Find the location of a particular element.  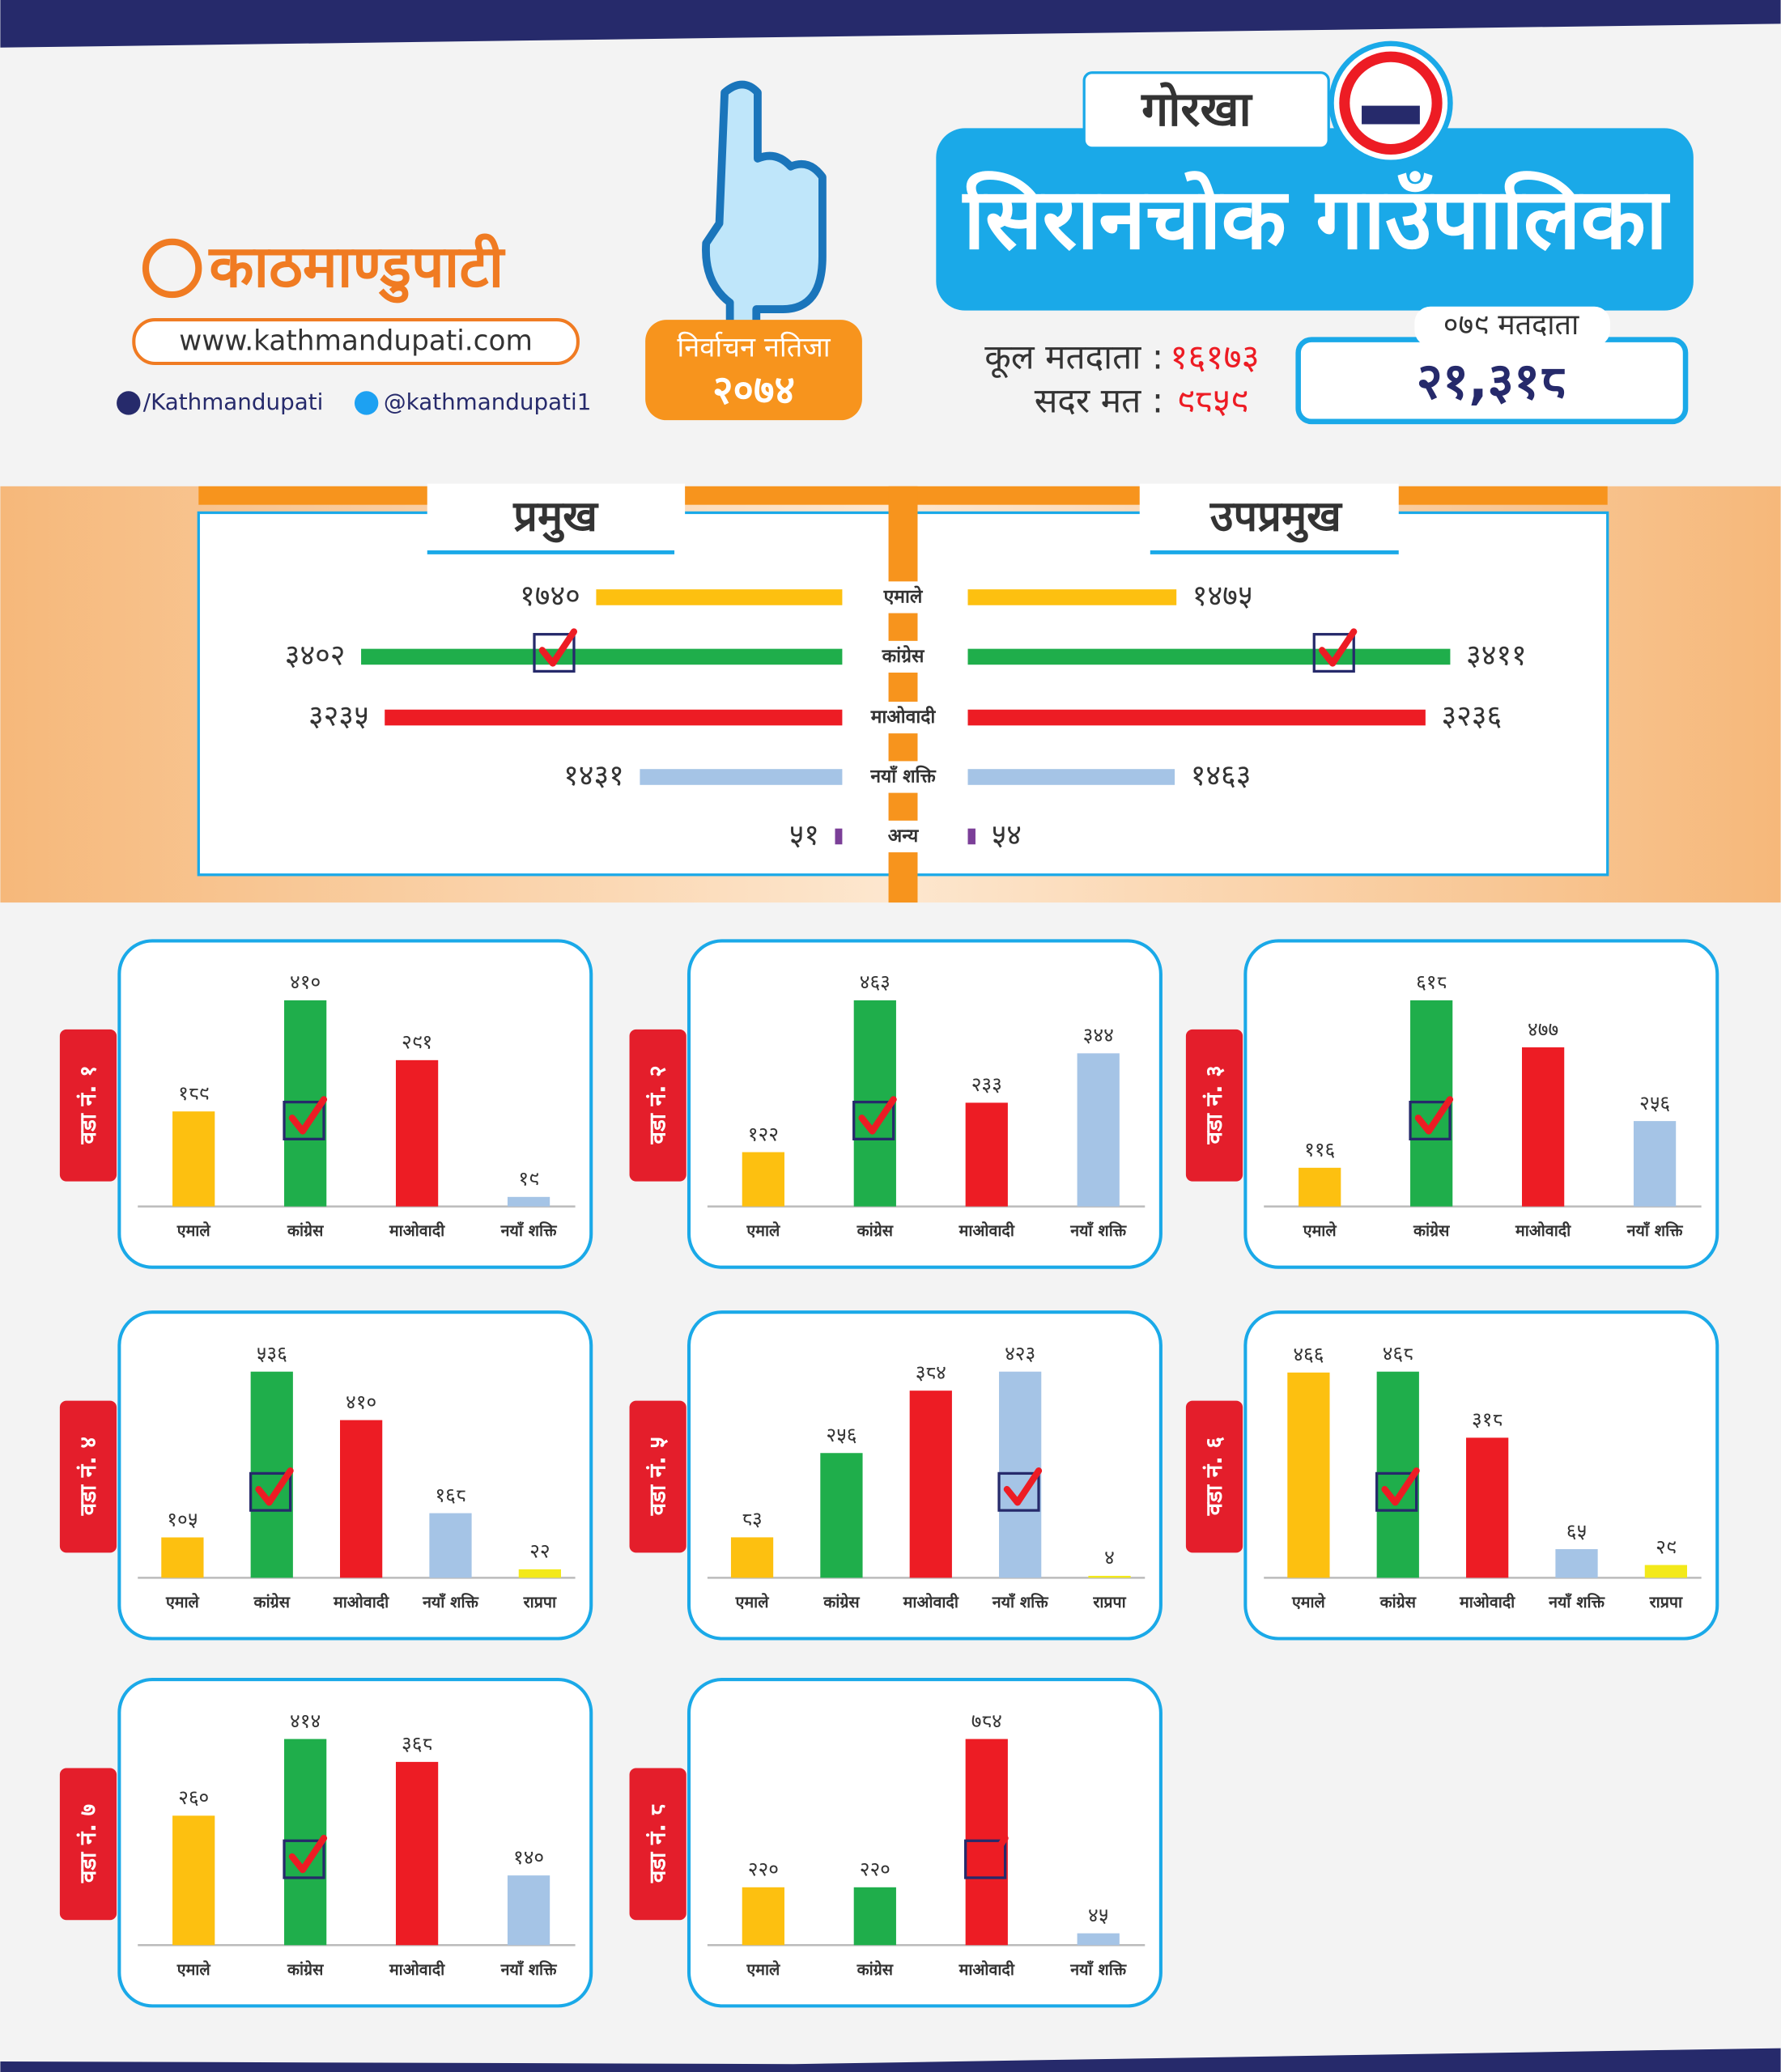

value-label: ६१८ is located at coordinates (1431, 982).